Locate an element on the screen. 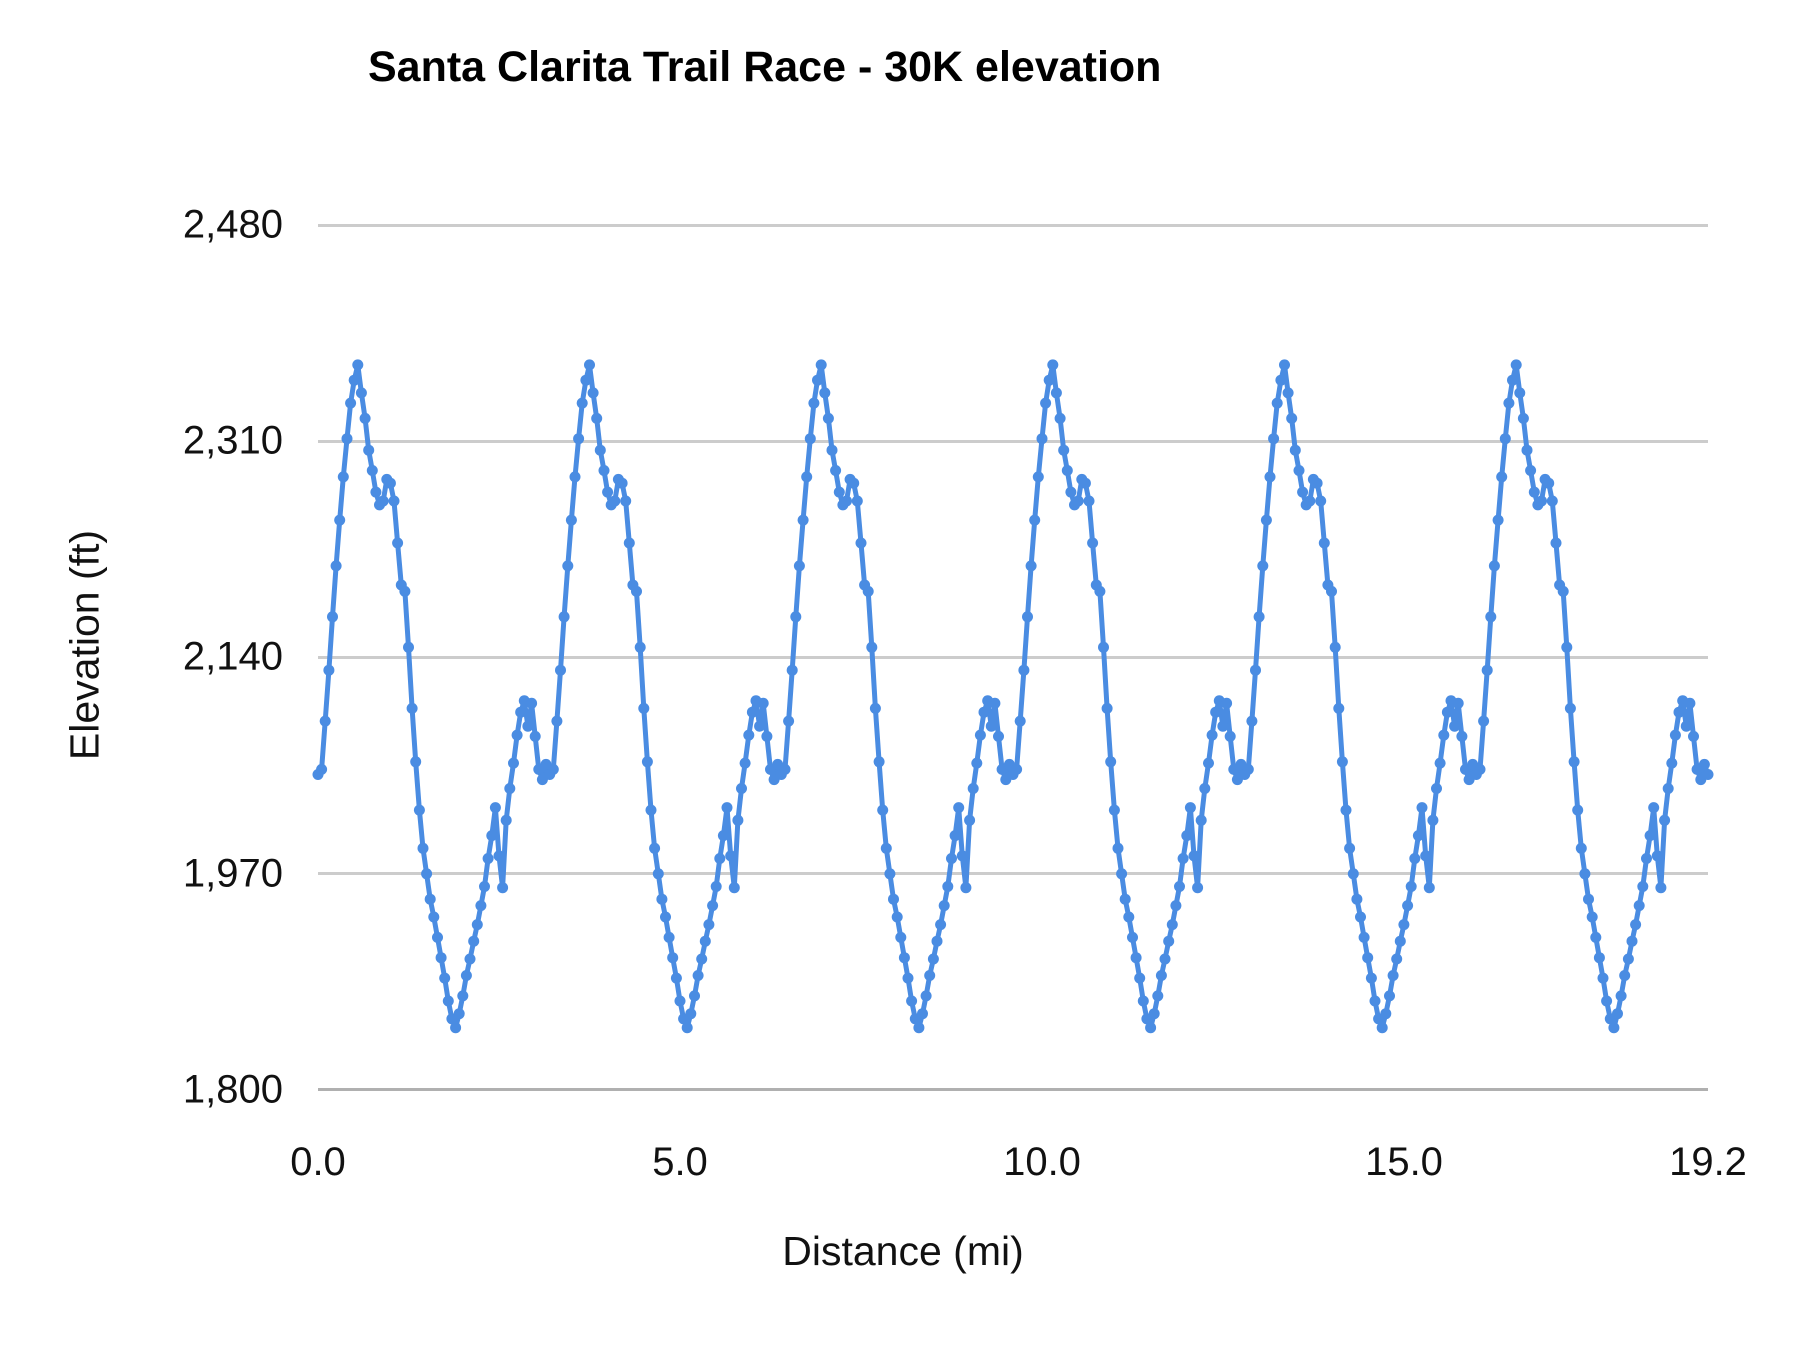 Image resolution: width=1800 pixels, height=1350 pixels. y-tick-label-1970: 1,970 is located at coordinates (232, 873).